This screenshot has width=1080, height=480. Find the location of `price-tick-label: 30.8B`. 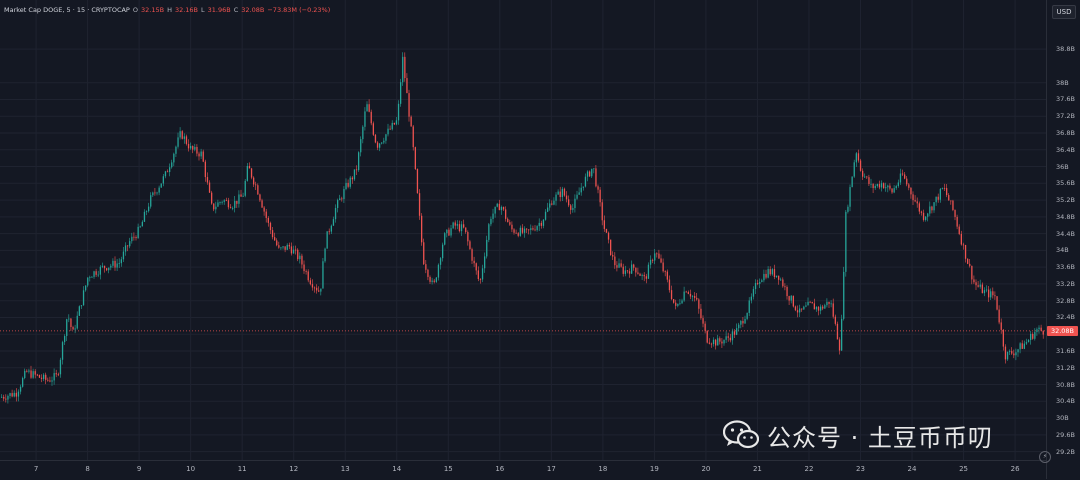

price-tick-label: 30.8B is located at coordinates (1065, 384).